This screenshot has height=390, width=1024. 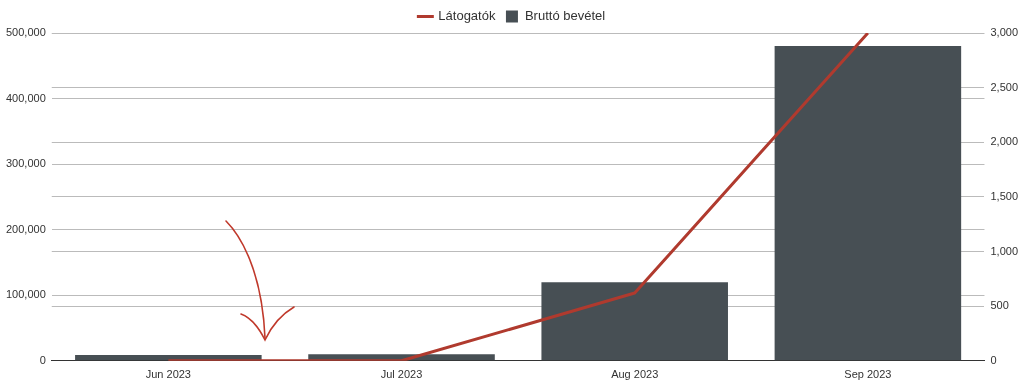 What do you see at coordinates (635, 374) in the screenshot?
I see `x-tick-label: Aug 2023` at bounding box center [635, 374].